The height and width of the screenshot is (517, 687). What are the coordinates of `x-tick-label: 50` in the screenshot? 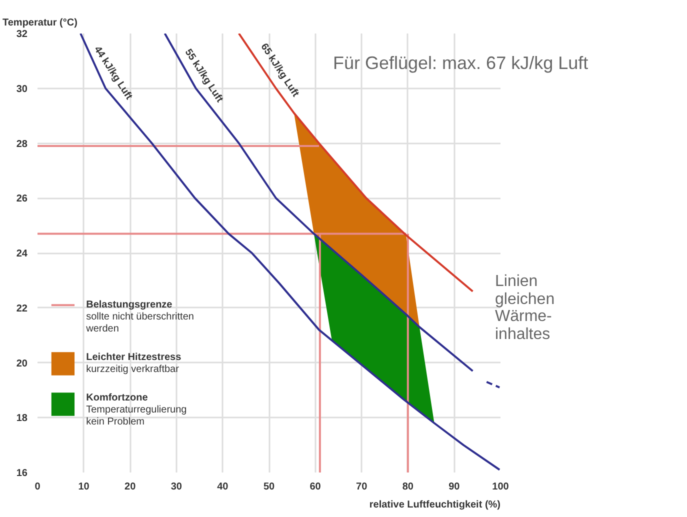 It's located at (269, 487).